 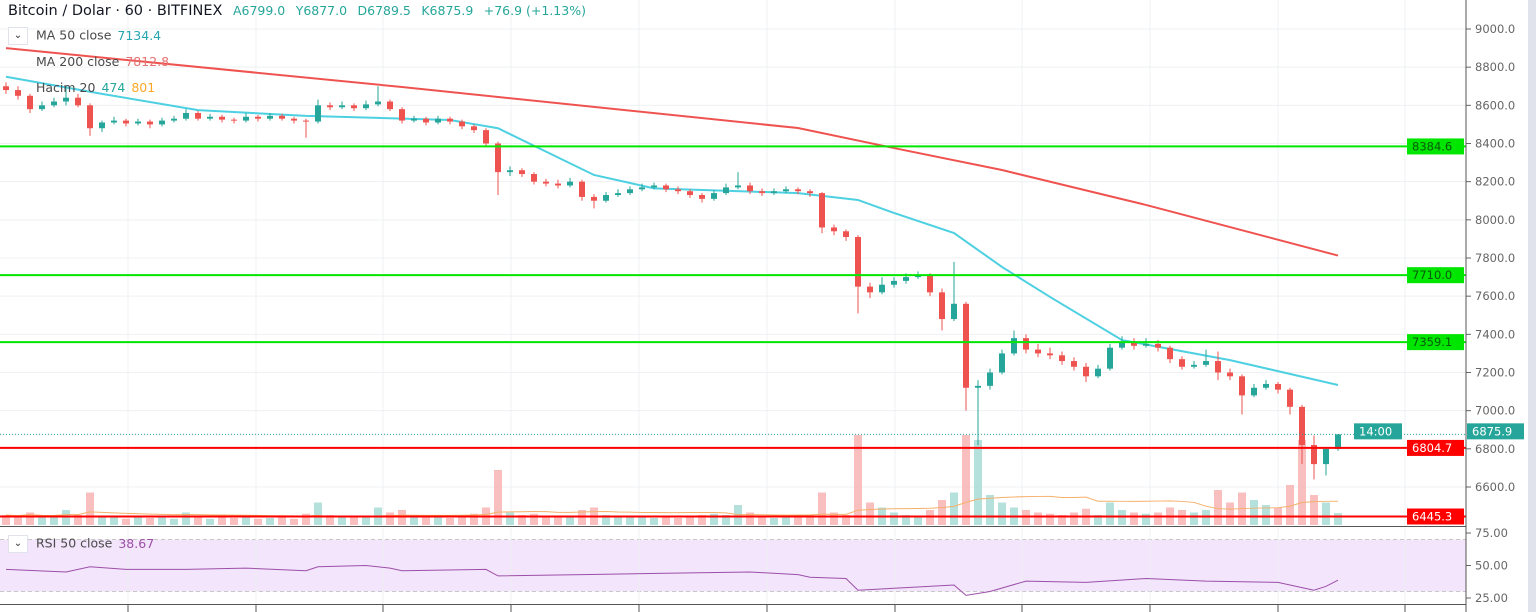 I want to click on collapse-legend-chevron-icon: ⌄, so click(x=18, y=36).